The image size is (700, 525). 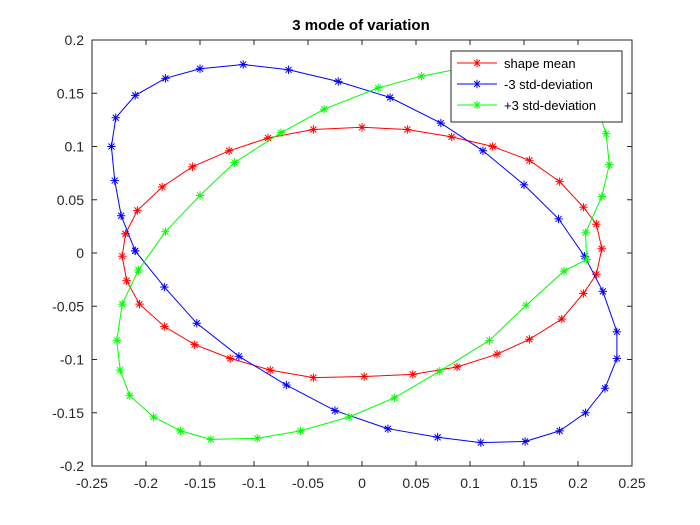 What do you see at coordinates (631, 483) in the screenshot?
I see `x-tick-label: 0.25` at bounding box center [631, 483].